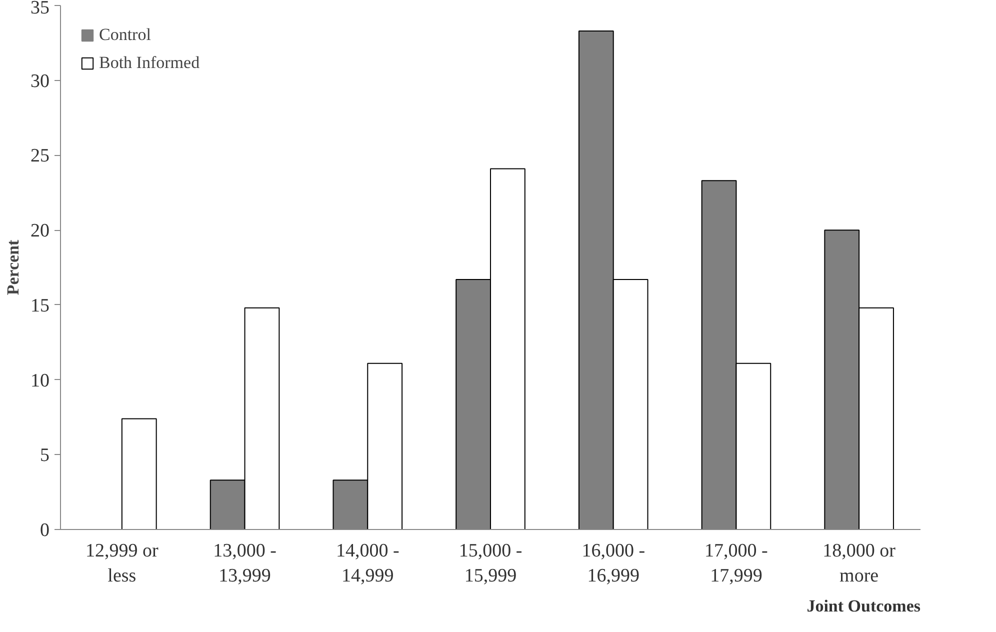 Image resolution: width=996 pixels, height=632 pixels. What do you see at coordinates (40, 305) in the screenshot?
I see `y-tick-label: 15` at bounding box center [40, 305].